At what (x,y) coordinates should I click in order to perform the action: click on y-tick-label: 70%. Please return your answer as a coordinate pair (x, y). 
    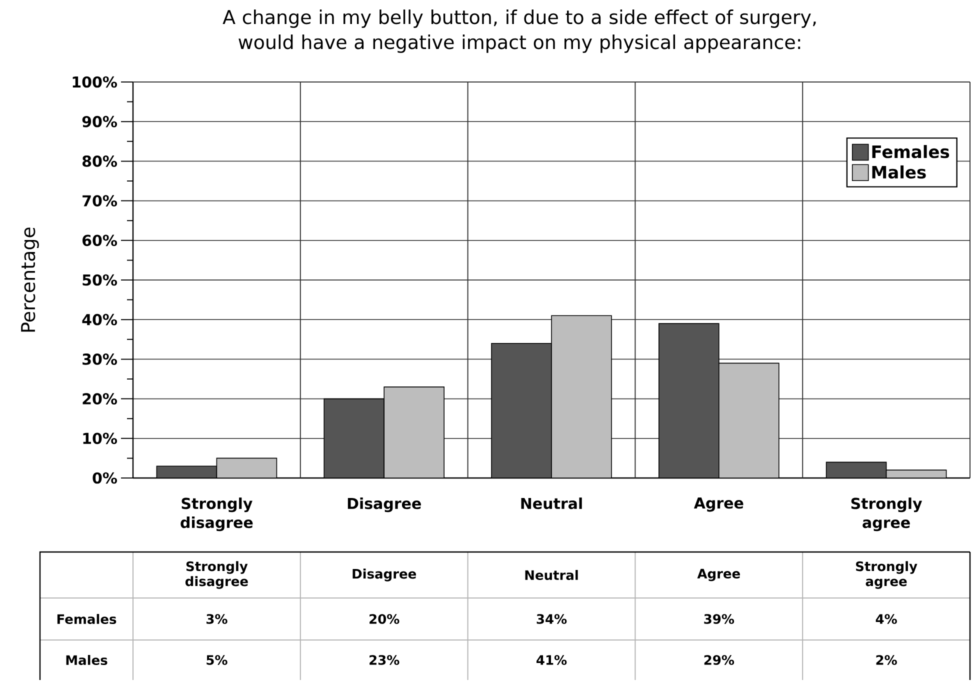
    Looking at the image, I should click on (100, 200).